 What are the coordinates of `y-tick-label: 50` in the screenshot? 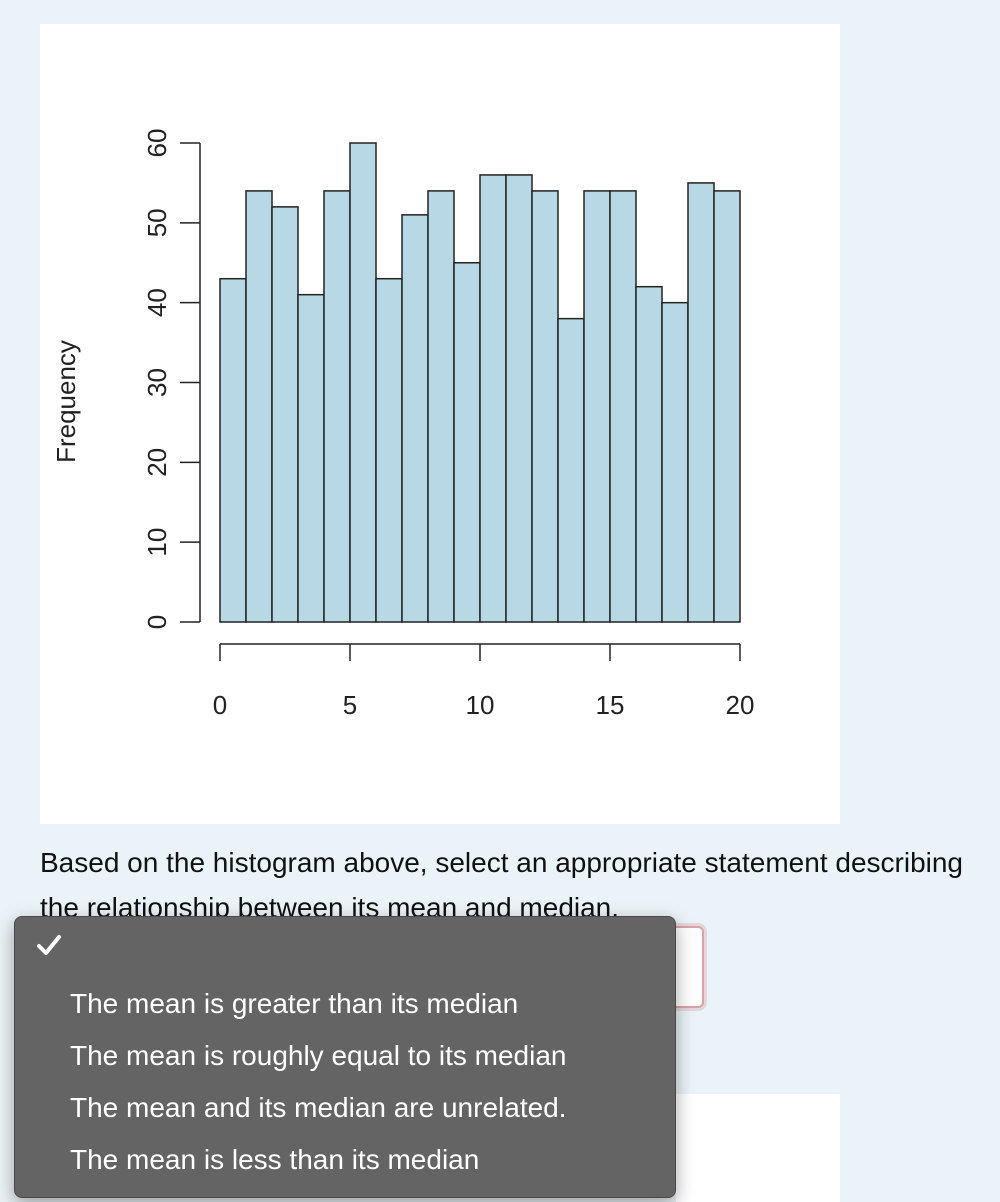 It's located at (157, 222).